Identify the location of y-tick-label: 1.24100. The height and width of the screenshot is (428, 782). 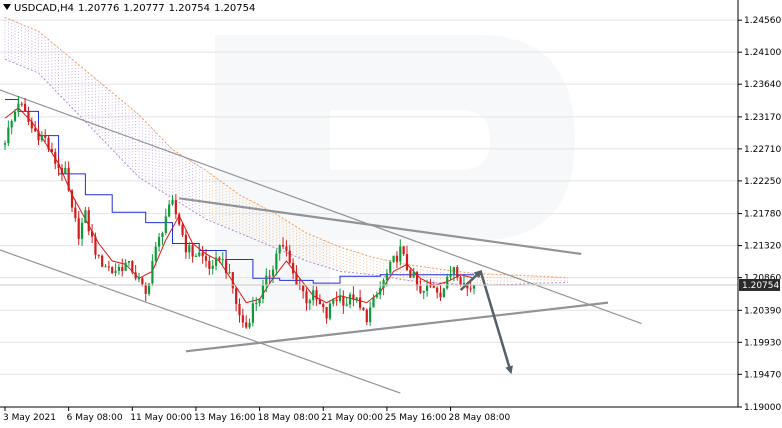
(762, 53).